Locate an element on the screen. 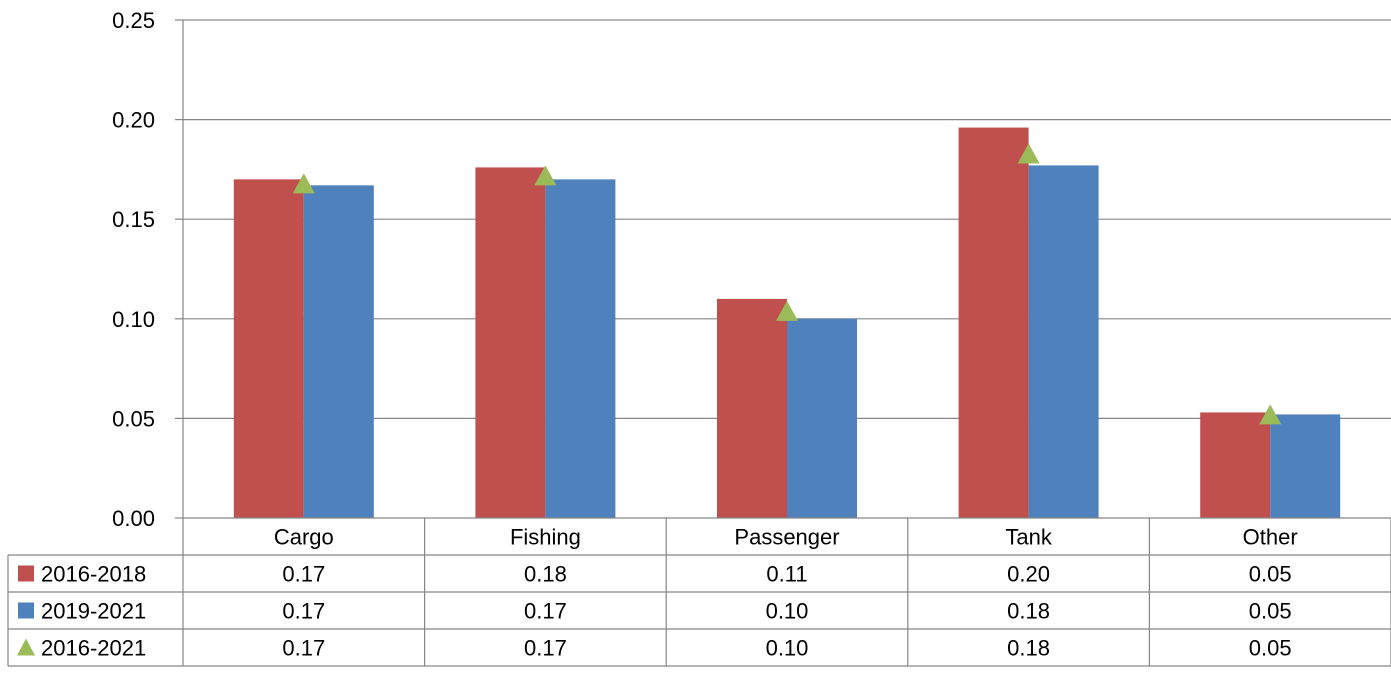 This screenshot has height=696, width=1391. bar-2016-2018-Cargo is located at coordinates (268, 349).